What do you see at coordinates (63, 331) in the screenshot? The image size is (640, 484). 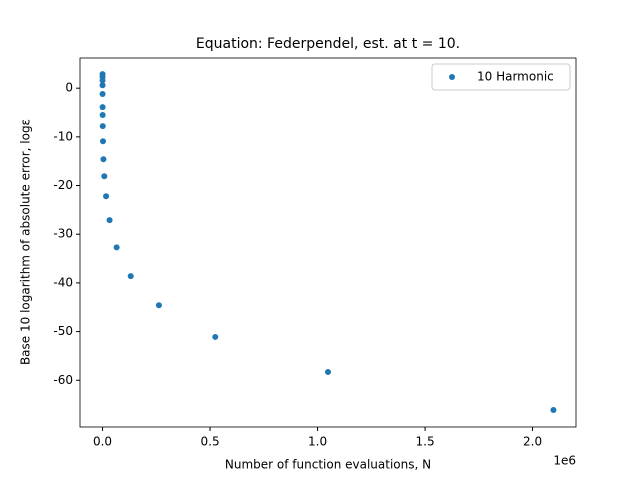 I see `y-tick-label: -50` at bounding box center [63, 331].